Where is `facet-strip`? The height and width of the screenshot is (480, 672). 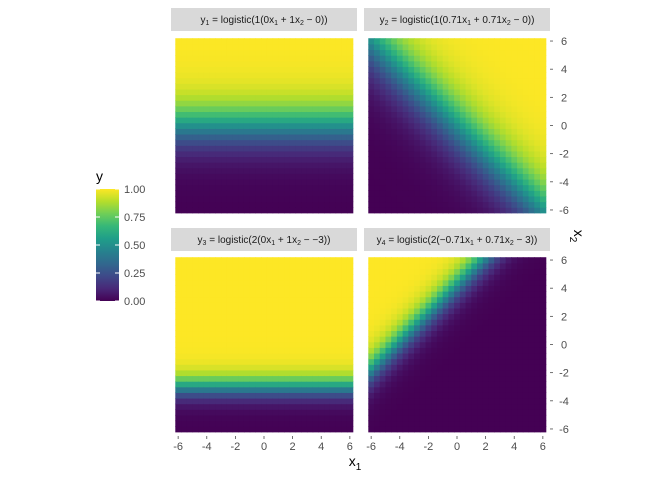
facet-strip is located at coordinates (457, 19).